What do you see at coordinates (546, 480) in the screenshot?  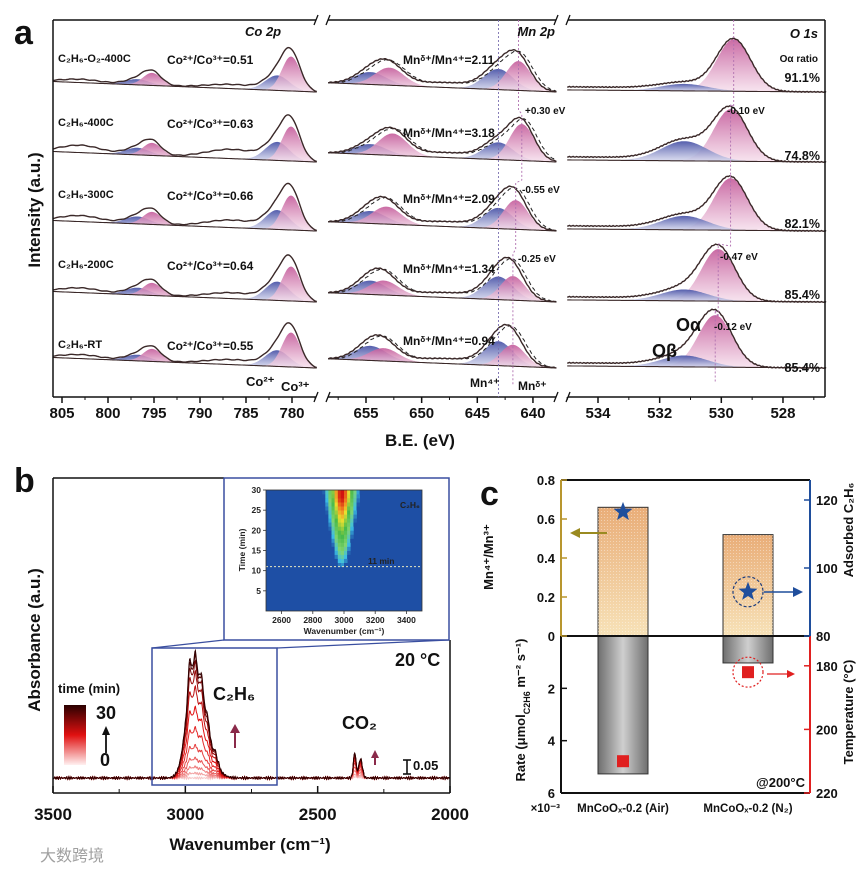 I see `y-tick-label: 0.8` at bounding box center [546, 480].